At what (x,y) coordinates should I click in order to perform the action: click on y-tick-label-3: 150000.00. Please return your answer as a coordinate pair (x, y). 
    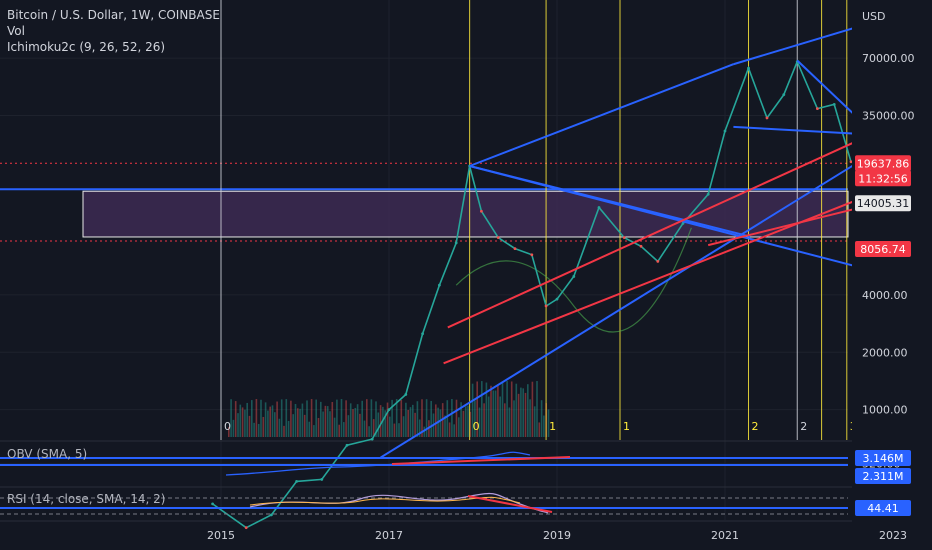
    Looking at the image, I should click on (892, 1).